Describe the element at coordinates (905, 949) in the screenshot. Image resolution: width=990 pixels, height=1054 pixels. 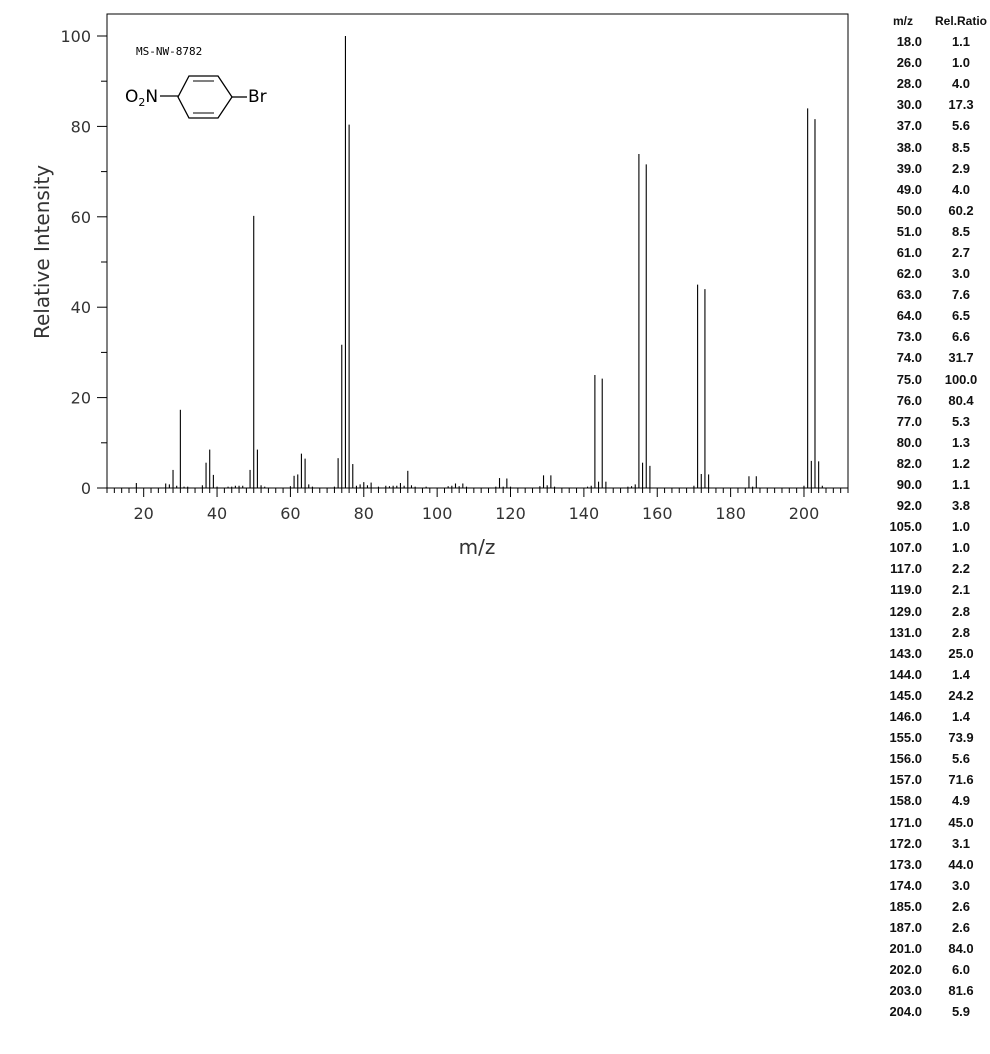
I see `mz-cell: 201.0` at that location.